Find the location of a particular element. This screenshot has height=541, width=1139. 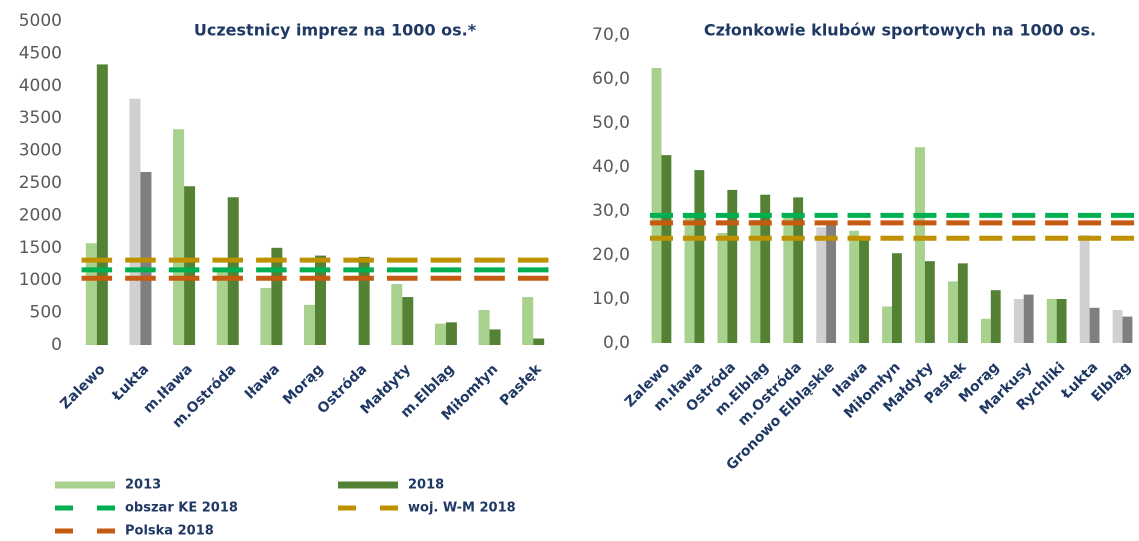

y-tick-label: 70,0 is located at coordinates (611, 35).